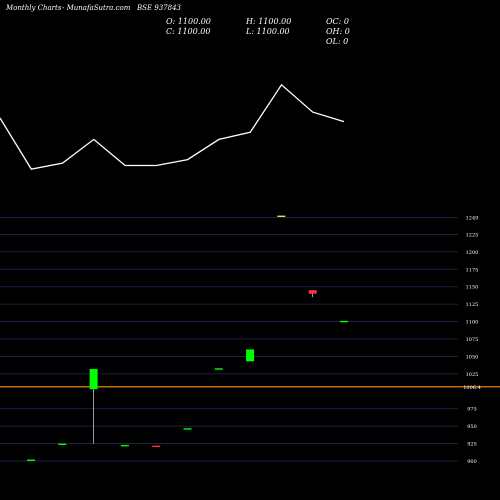 The width and height of the screenshot is (500, 500). I want to click on y-tick-label: 1249, so click(472, 219).